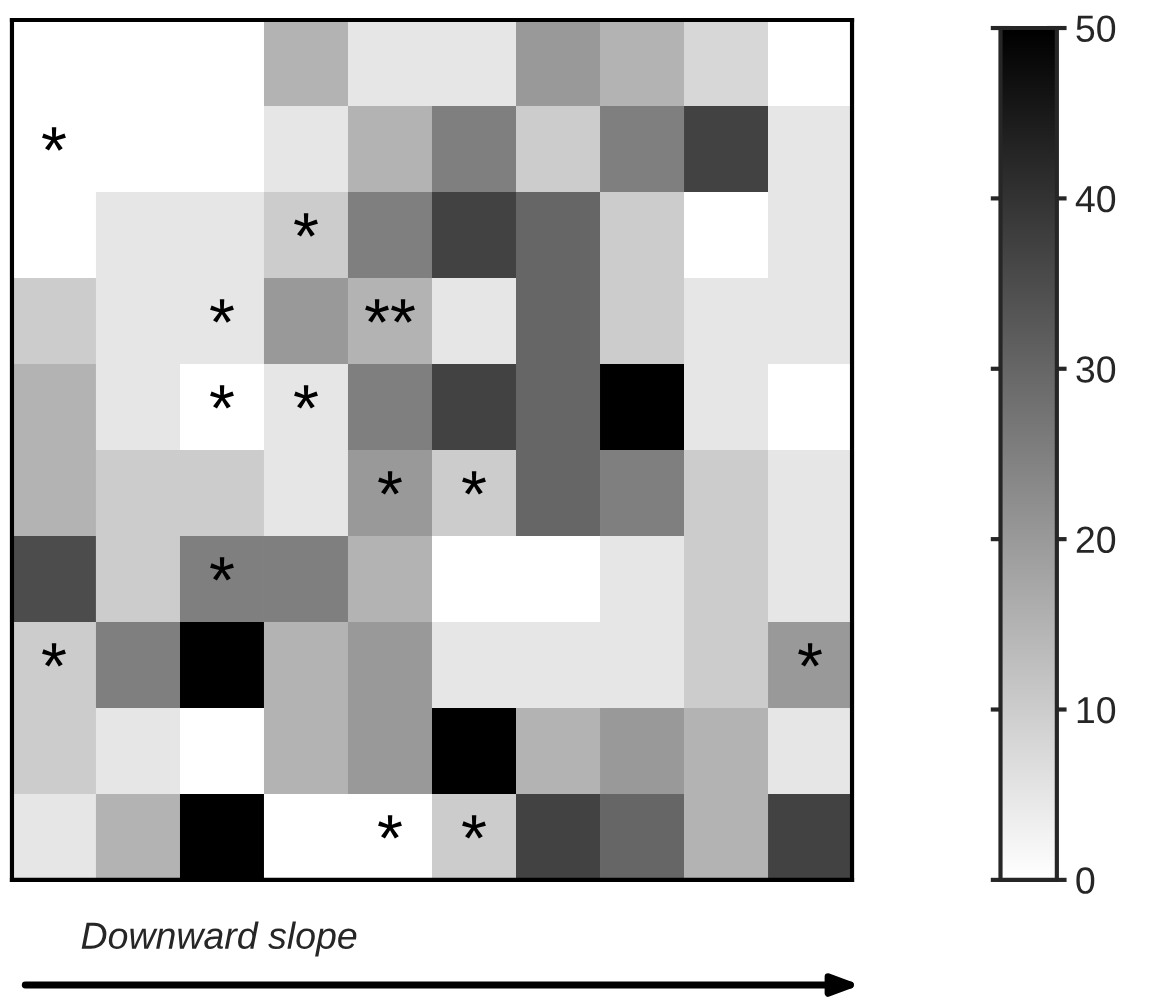 The image size is (1150, 1001). I want to click on color-bar-label: 10, so click(1096, 710).